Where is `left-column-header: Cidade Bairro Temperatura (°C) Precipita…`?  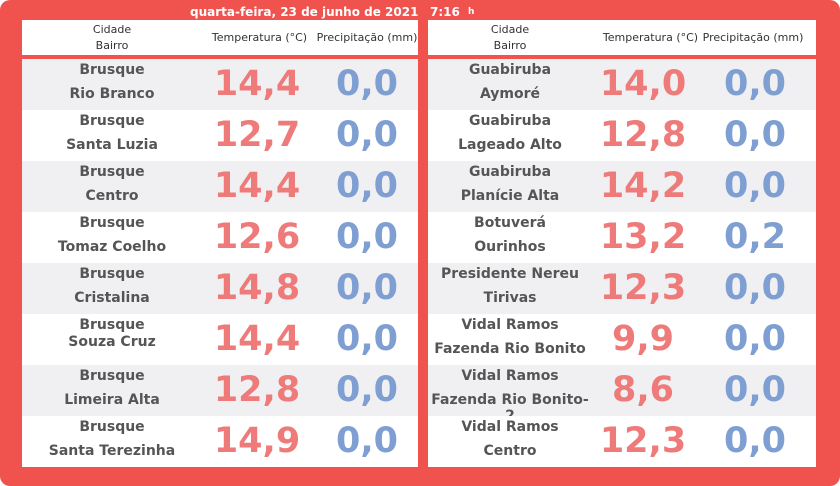
left-column-header: Cidade Bairro Temperatura (°C) Precipita… is located at coordinates (220, 37).